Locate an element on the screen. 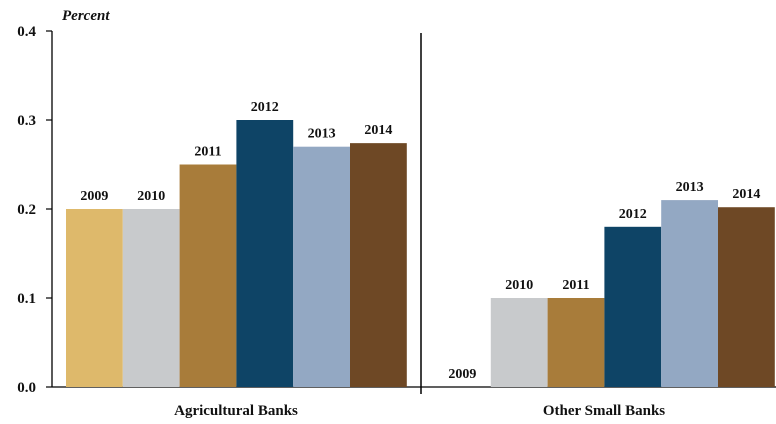 Image resolution: width=776 pixels, height=424 pixels. bar-2013-agricultural is located at coordinates (321, 266).